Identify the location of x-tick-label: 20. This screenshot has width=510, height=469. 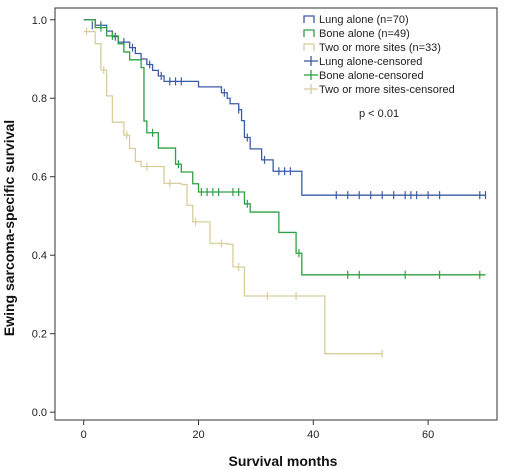
(198, 435).